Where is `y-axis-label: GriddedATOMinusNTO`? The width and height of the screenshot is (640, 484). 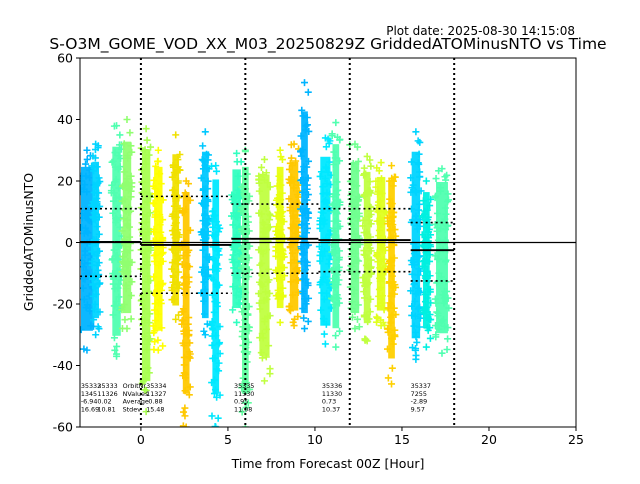
y-axis-label: GriddedATOMinusNTO is located at coordinates (28, 242).